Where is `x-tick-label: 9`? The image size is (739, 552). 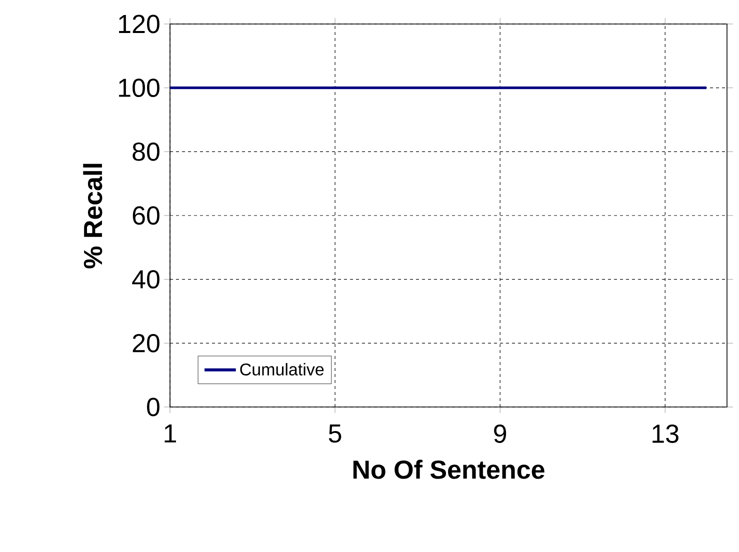 x-tick-label: 9 is located at coordinates (500, 433).